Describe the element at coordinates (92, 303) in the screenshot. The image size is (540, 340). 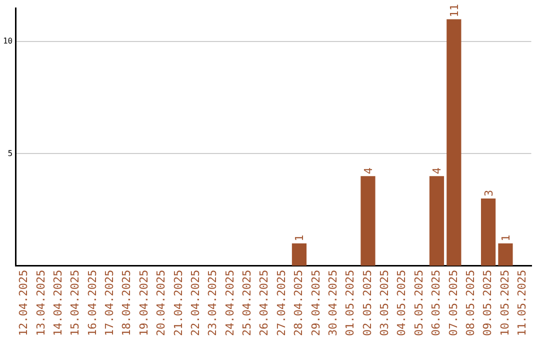
I see `x-tick-label: 16.04.2025` at that location.